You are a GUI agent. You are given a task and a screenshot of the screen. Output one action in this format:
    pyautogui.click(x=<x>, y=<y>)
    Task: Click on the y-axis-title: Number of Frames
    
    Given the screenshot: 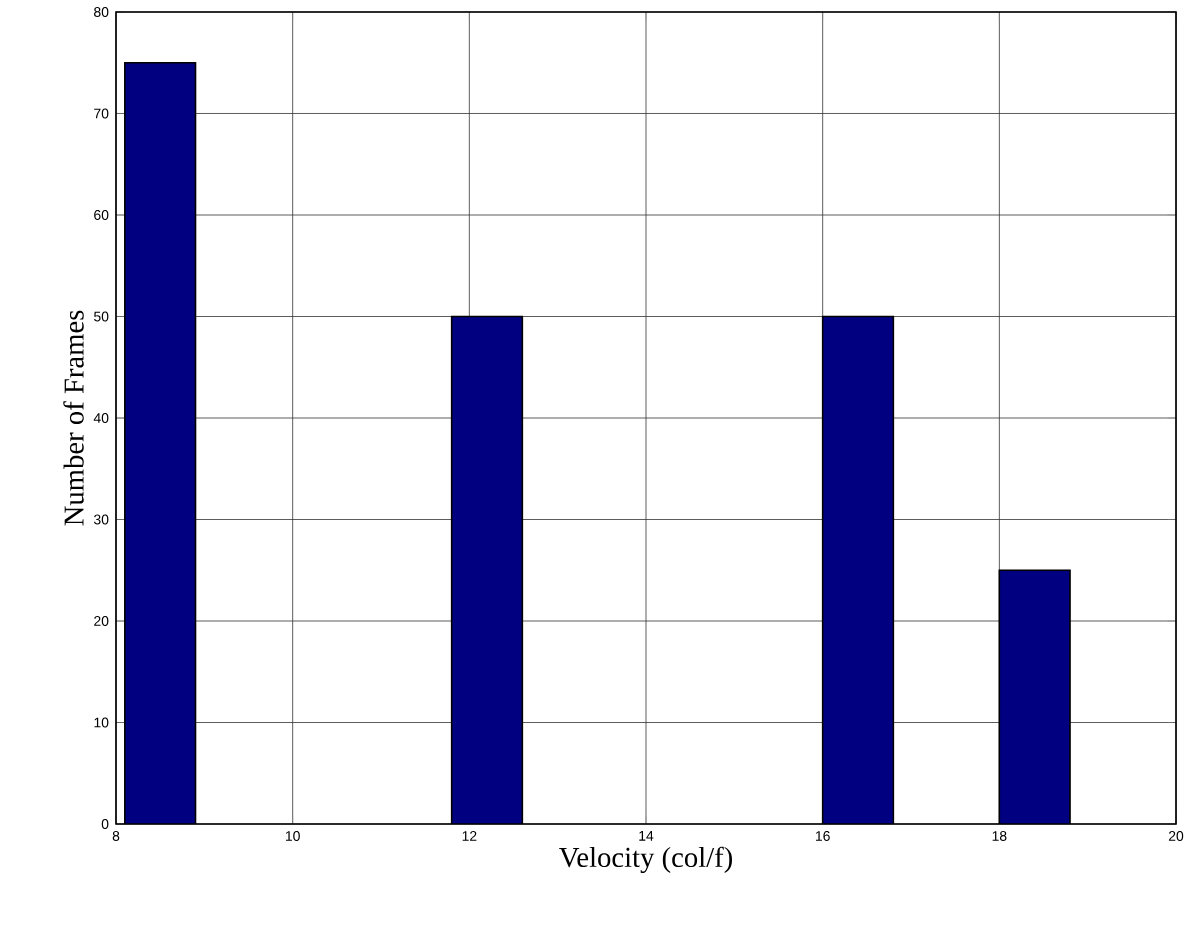 What is the action you would take?
    pyautogui.click(x=73, y=418)
    